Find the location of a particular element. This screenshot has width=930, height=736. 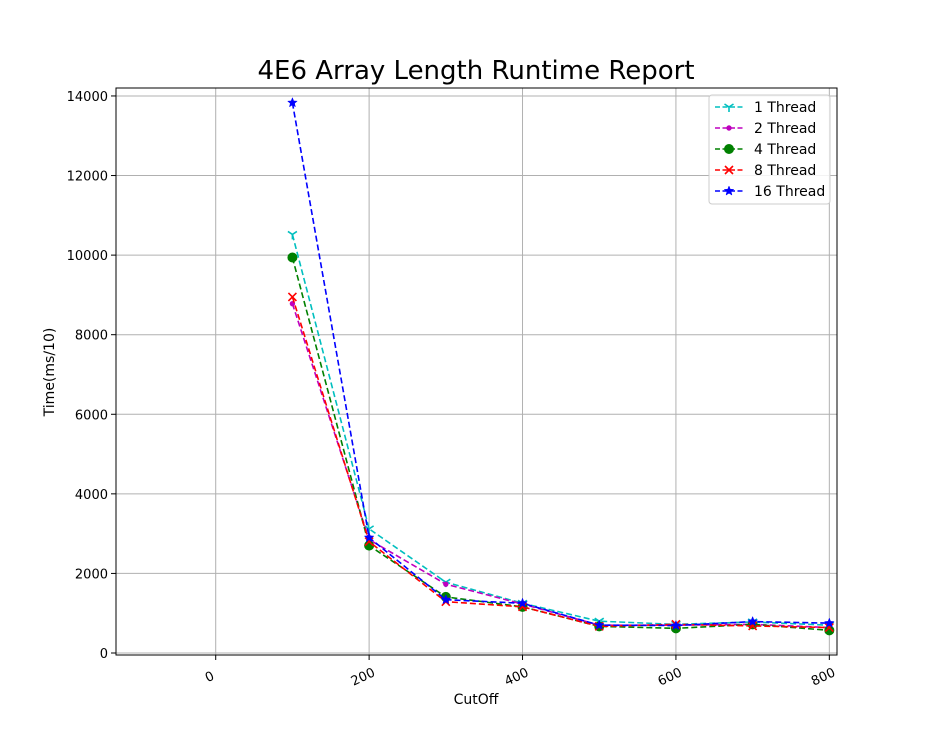

y-tick-label: 10000 is located at coordinates (87, 256).